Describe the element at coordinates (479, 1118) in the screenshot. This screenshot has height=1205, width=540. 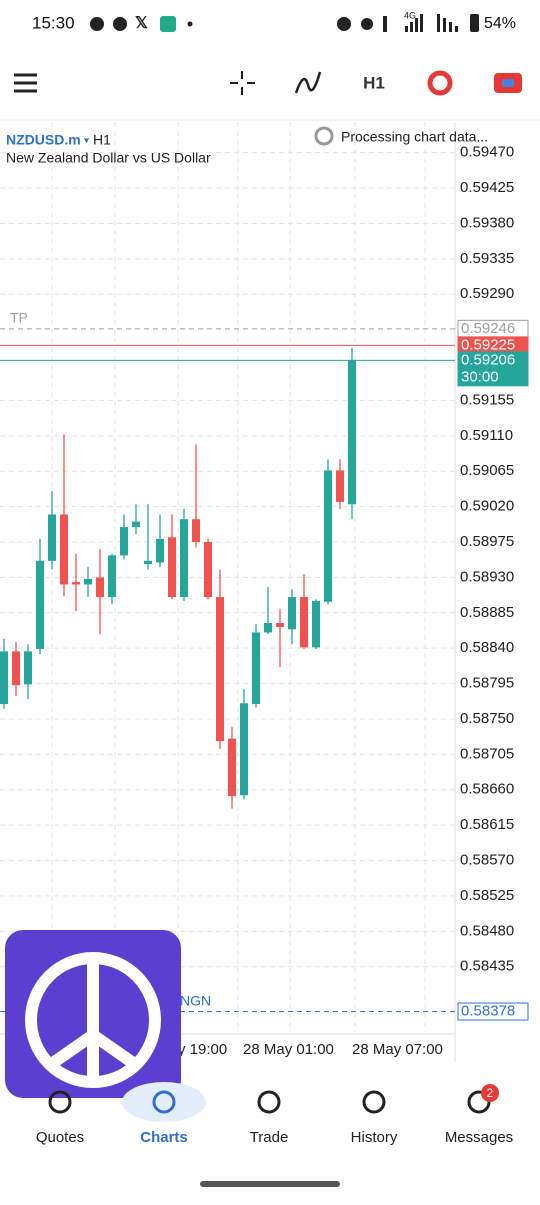
I see `nav-tab: Messages` at that location.